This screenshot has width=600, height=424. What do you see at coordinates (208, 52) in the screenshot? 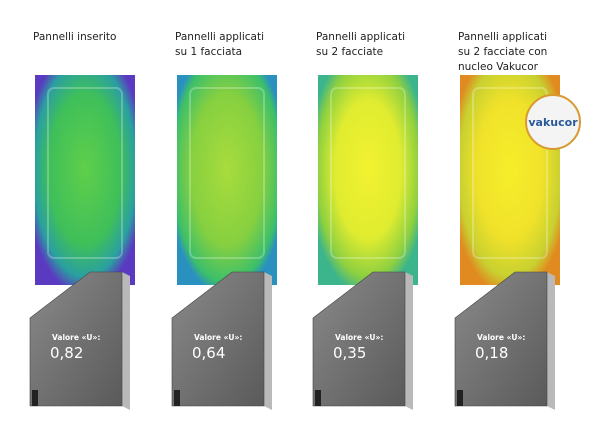
I see `caption: su 1 facciata` at bounding box center [208, 52].